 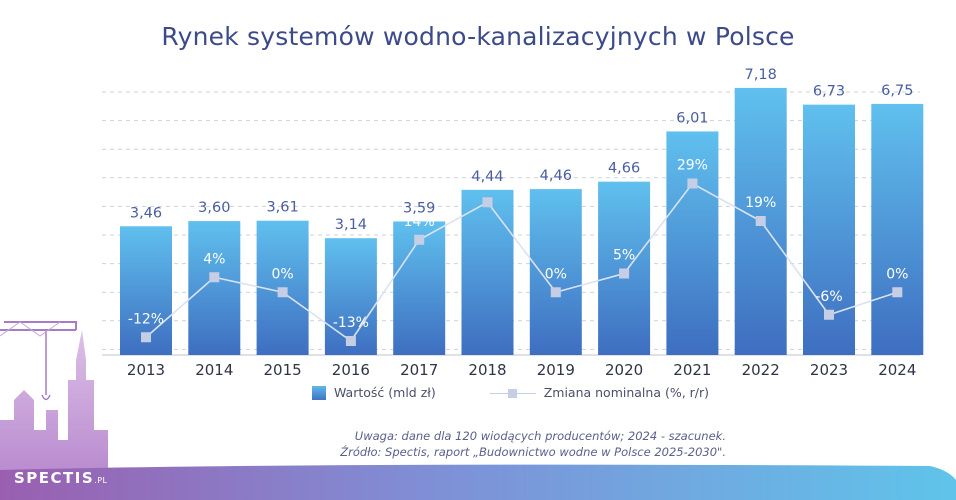 What do you see at coordinates (897, 91) in the screenshot?
I see `bar-value-label: 6,75` at bounding box center [897, 91].